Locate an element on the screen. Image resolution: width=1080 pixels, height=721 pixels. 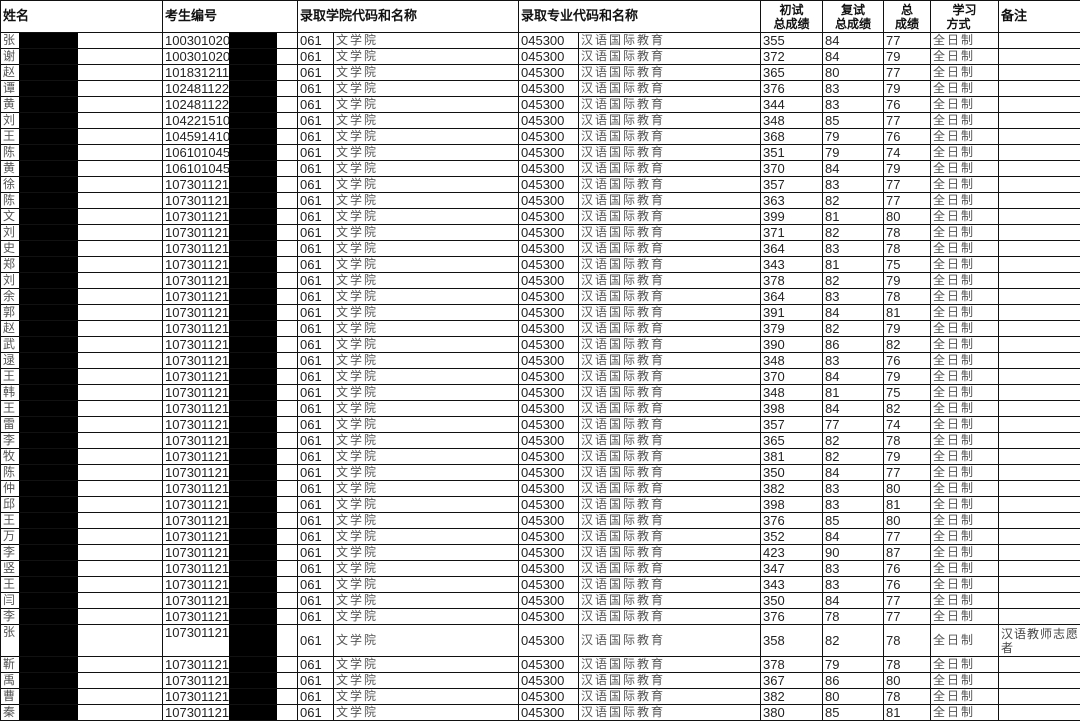
cell-content: 牧 is located at coordinates (82, 456).